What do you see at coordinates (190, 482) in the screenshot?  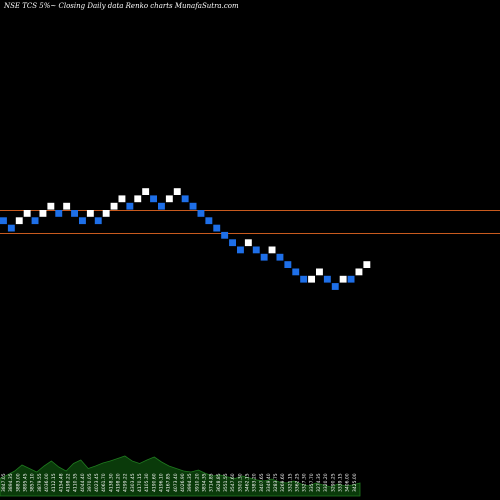 I see `volume-price-label: 3994.35` at bounding box center [190, 482].